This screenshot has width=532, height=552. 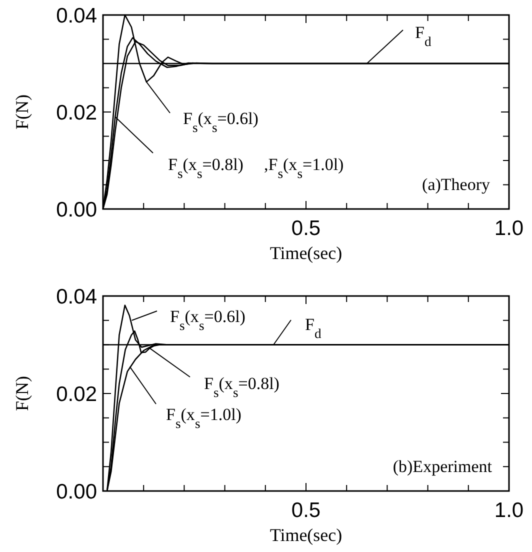 What do you see at coordinates (442, 466) in the screenshot?
I see `annotation: (b)Experiment` at bounding box center [442, 466].